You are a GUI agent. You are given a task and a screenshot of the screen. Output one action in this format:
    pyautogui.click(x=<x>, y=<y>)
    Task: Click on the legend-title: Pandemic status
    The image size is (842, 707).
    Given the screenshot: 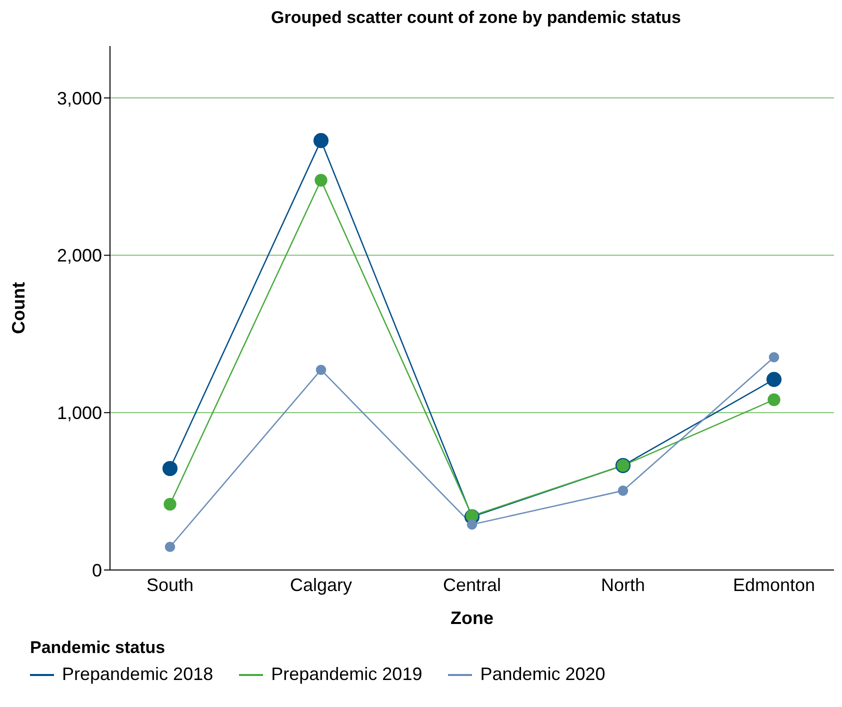 What is the action you would take?
    pyautogui.click(x=98, y=648)
    